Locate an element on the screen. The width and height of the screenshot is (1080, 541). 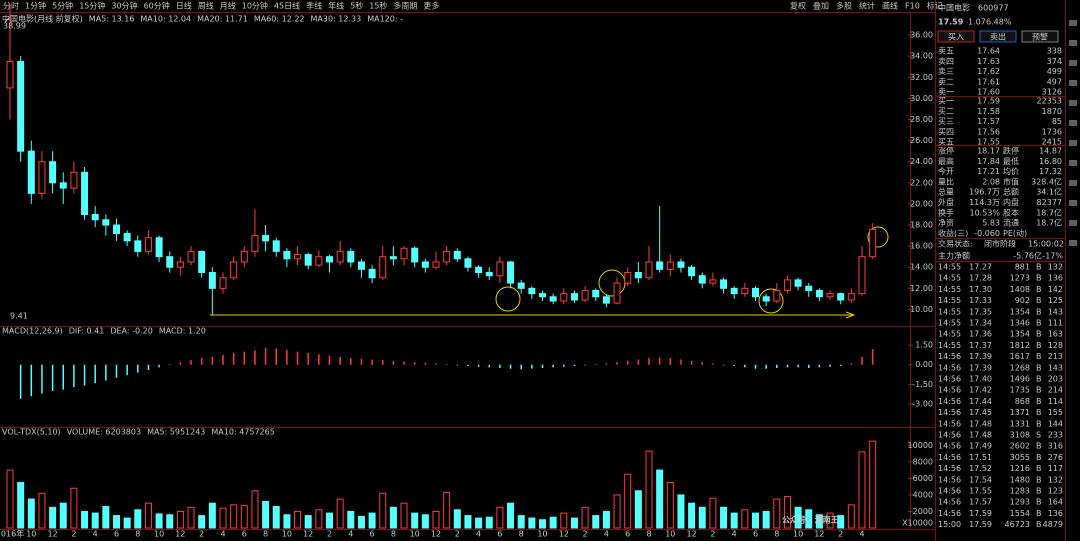
x-tick-label: 8 is located at coordinates (648, 534).